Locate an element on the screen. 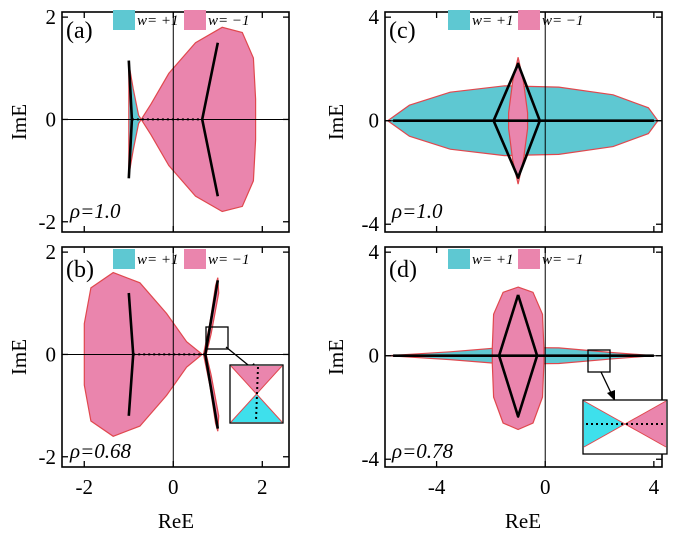 This screenshot has height=540, width=693. x-tick-label: -4 is located at coordinates (437, 487).